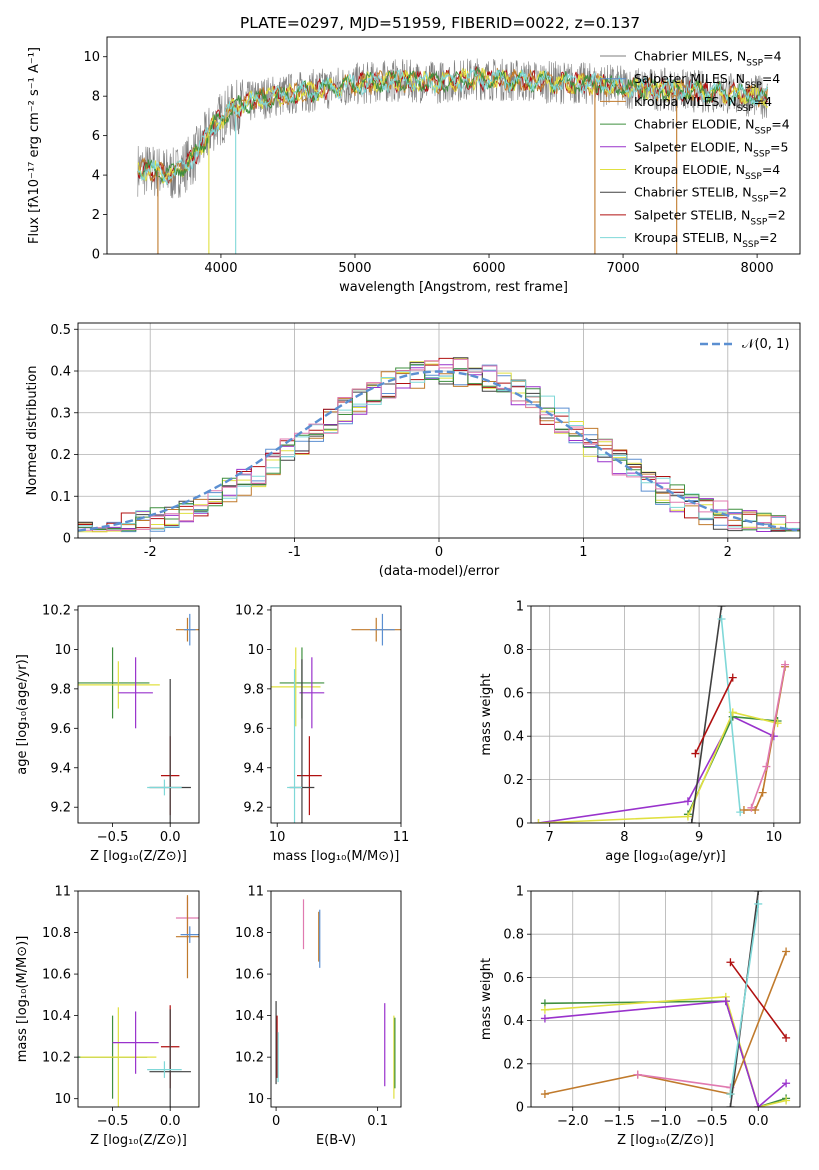 The width and height of the screenshot is (819, 1170). Describe the element at coordinates (401, 837) in the screenshot. I see `x-tick-label: 11` at that location.